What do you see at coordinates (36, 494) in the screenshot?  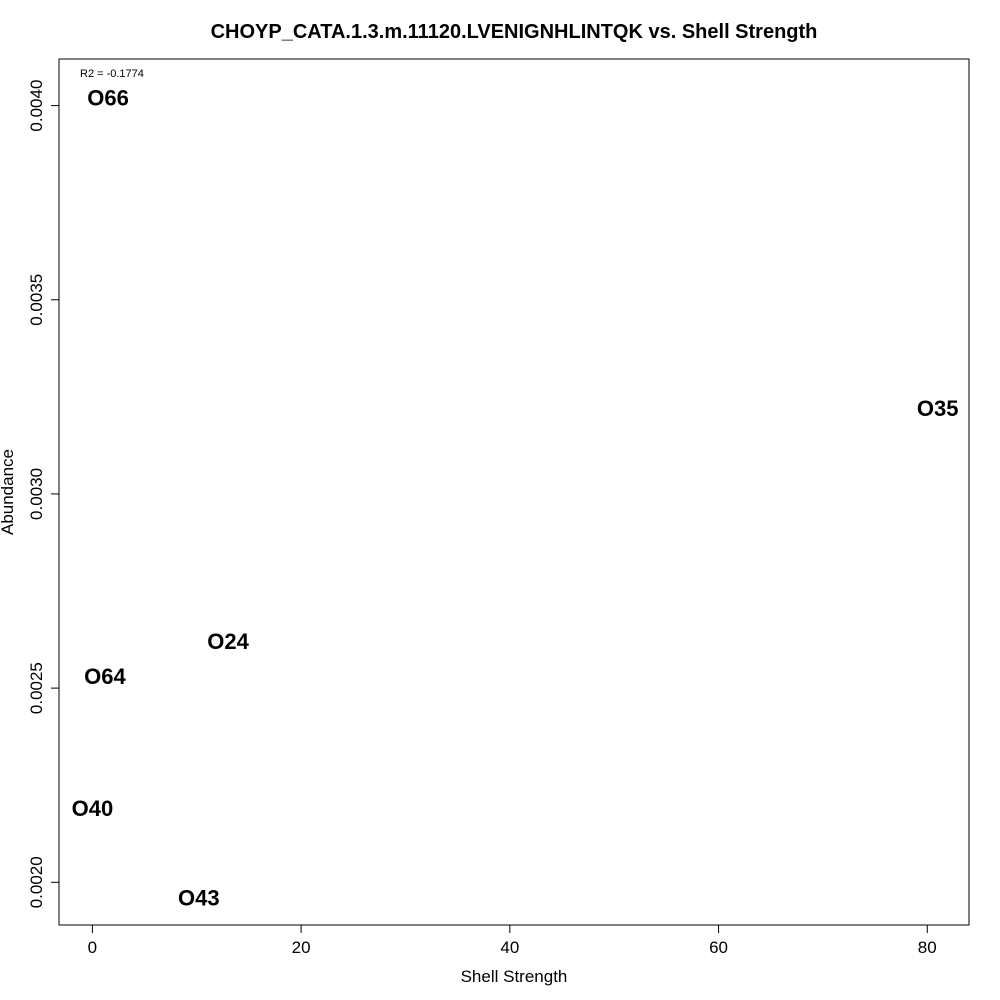 I see `y-tick-label: 0.0030` at bounding box center [36, 494].